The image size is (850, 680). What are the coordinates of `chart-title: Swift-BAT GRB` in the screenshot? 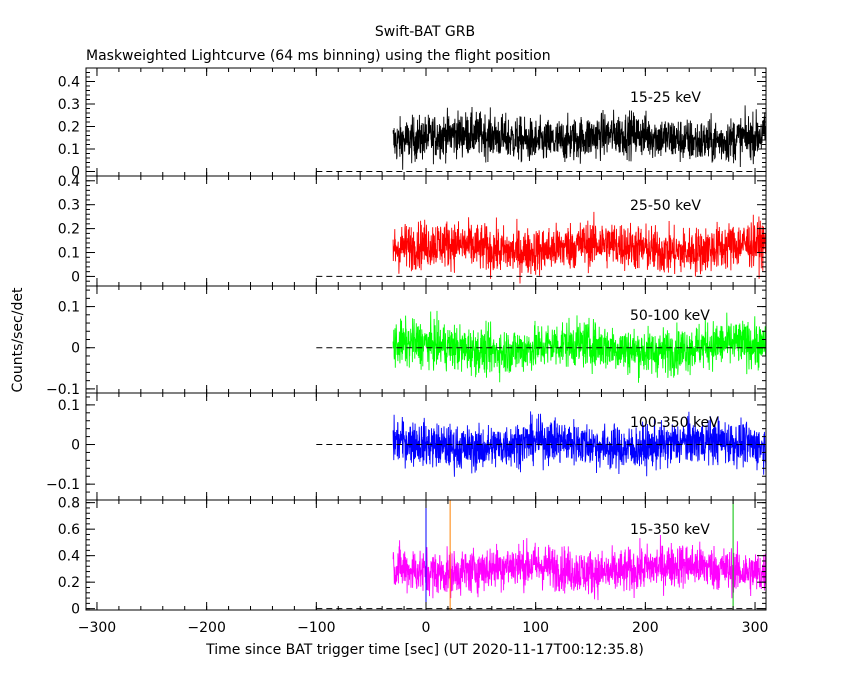 It's located at (425, 32).